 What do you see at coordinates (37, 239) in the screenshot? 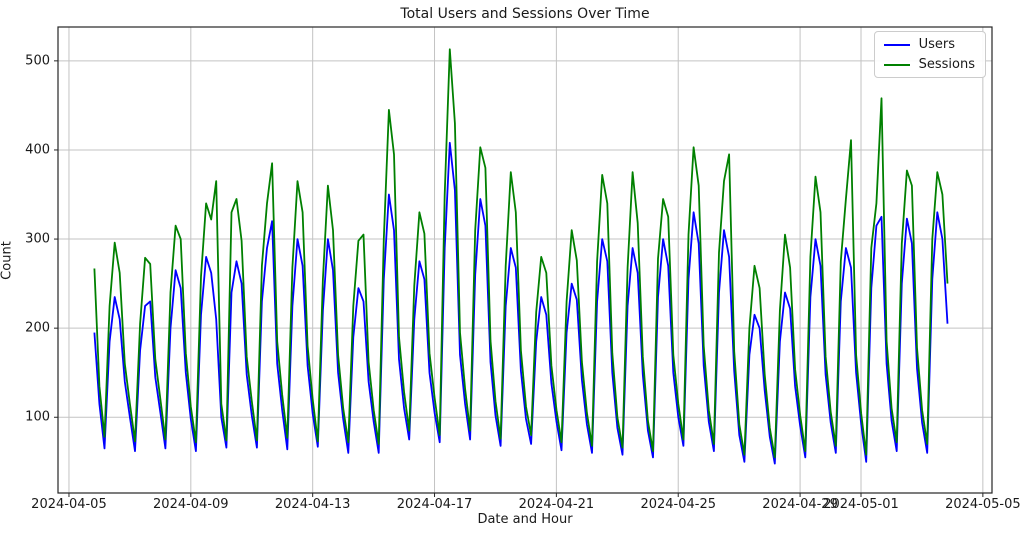
I see `y-tick-label: 300` at bounding box center [37, 239].